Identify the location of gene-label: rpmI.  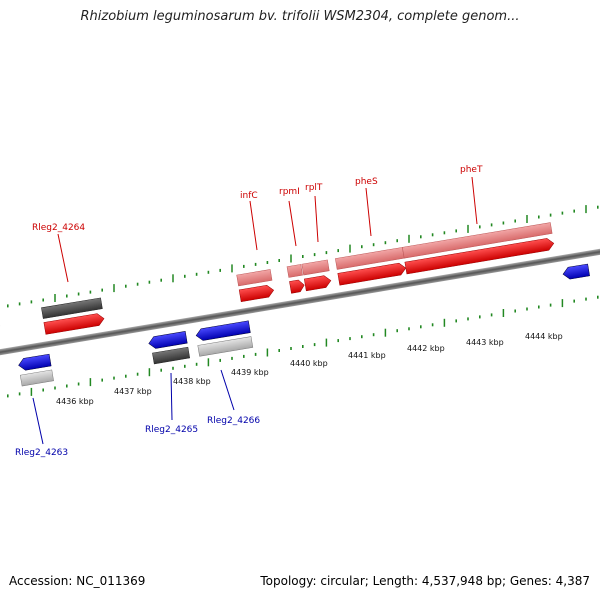
(289, 192).